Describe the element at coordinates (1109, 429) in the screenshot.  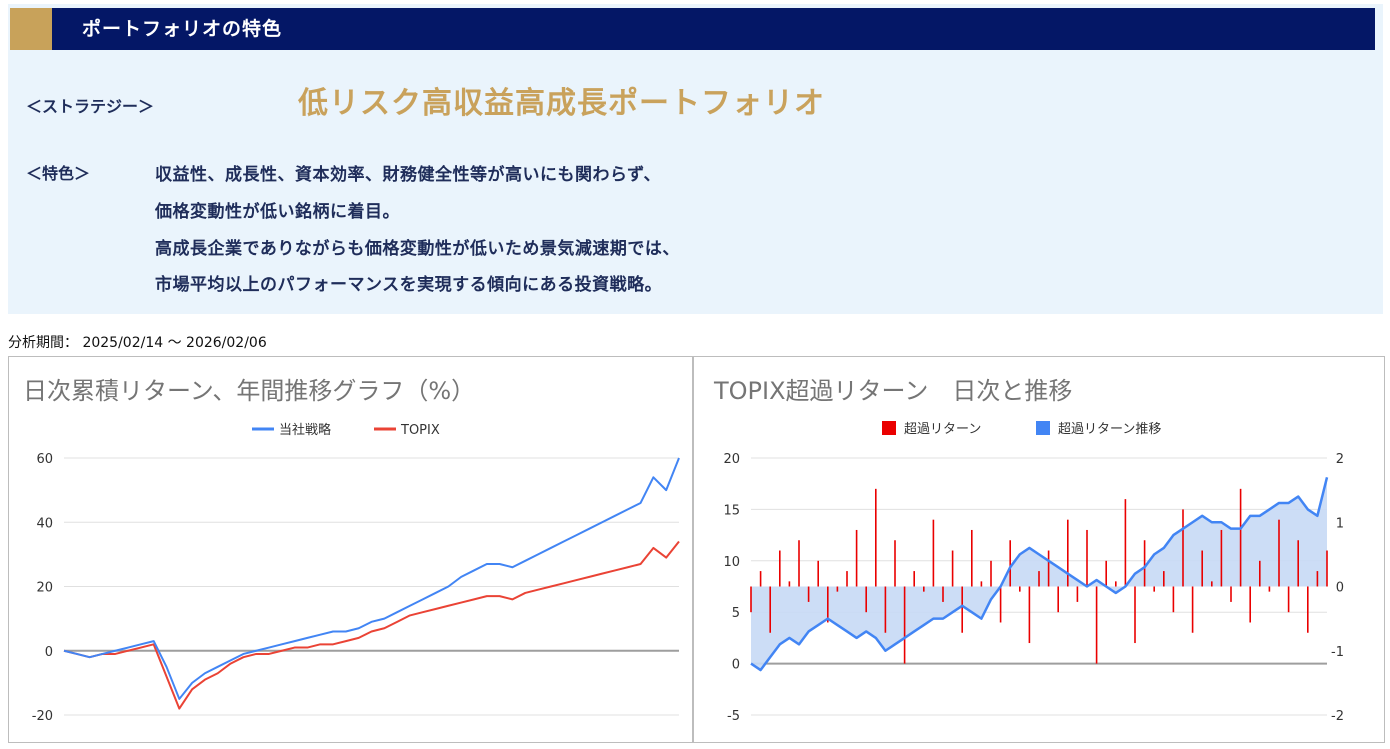
I see `legend-label-excess-trend: 超過リターン推移` at that location.